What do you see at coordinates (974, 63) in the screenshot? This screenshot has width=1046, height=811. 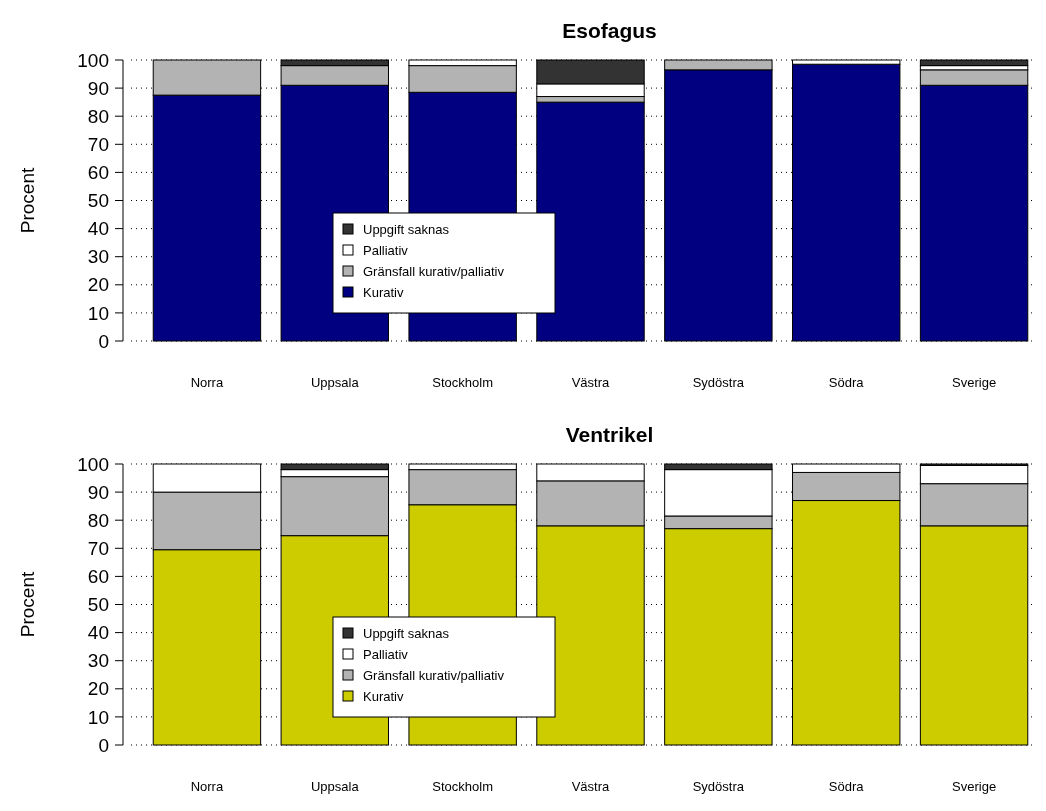 I see `bar` at bounding box center [974, 63].